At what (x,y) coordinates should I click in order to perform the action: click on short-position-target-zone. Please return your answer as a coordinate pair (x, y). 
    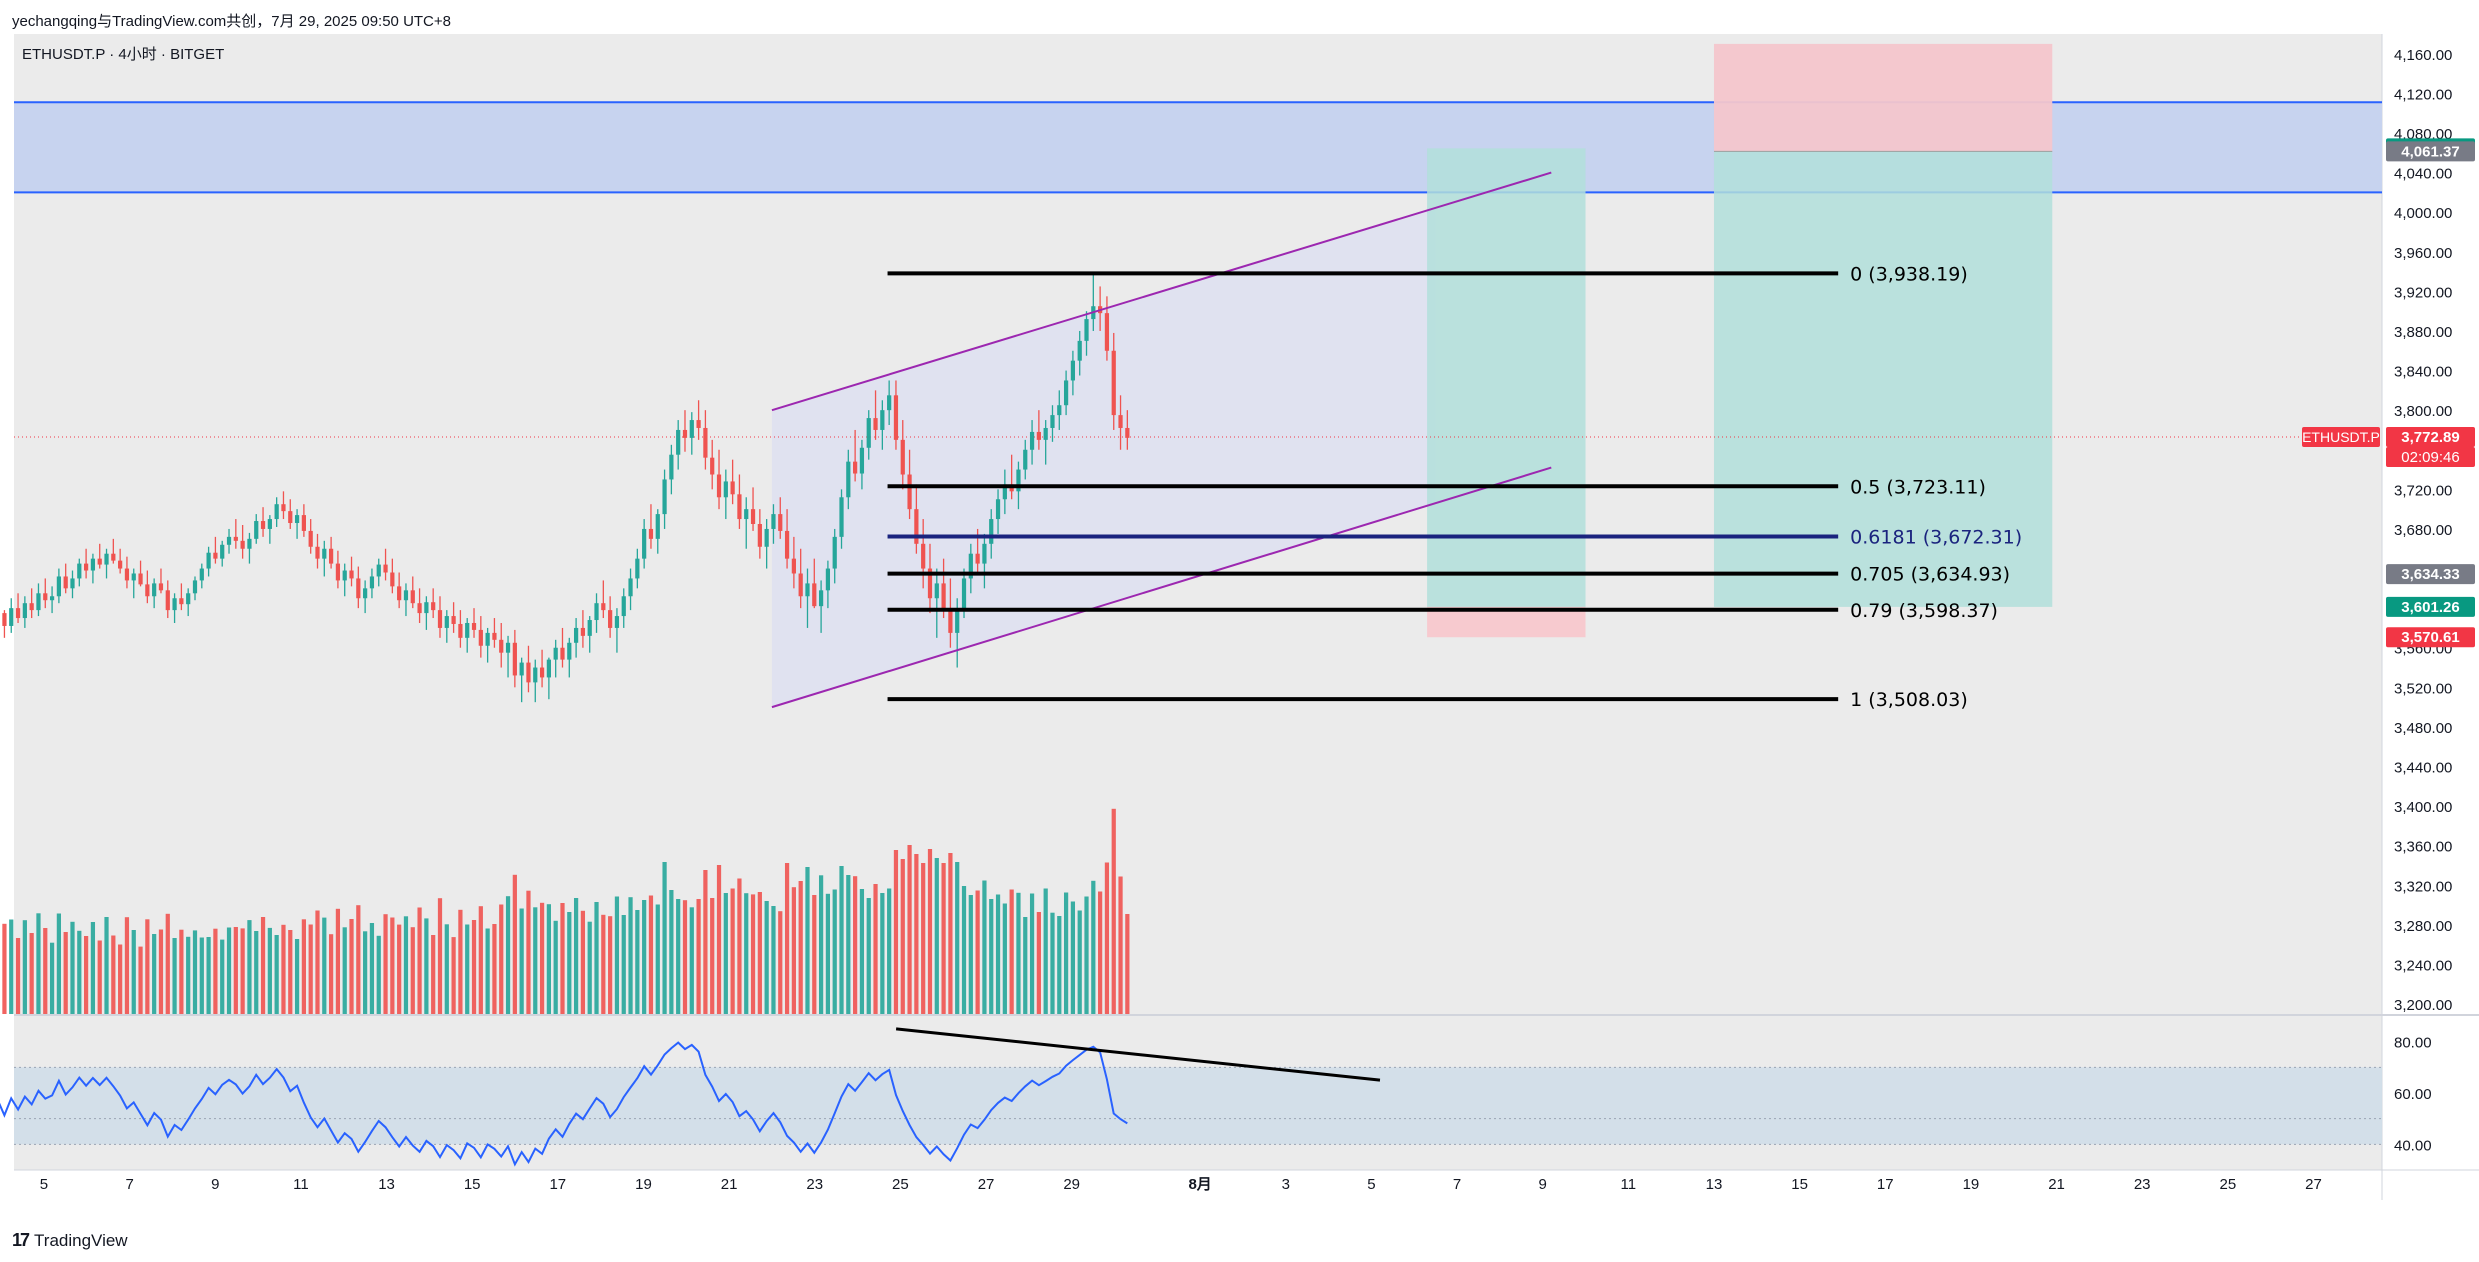
    Looking at the image, I should click on (1883, 379).